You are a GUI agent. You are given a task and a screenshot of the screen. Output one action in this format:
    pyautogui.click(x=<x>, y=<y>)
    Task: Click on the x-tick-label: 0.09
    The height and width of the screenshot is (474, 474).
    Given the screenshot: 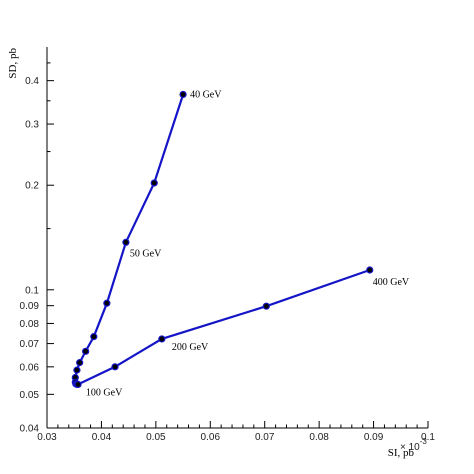 What is the action you would take?
    pyautogui.click(x=374, y=437)
    